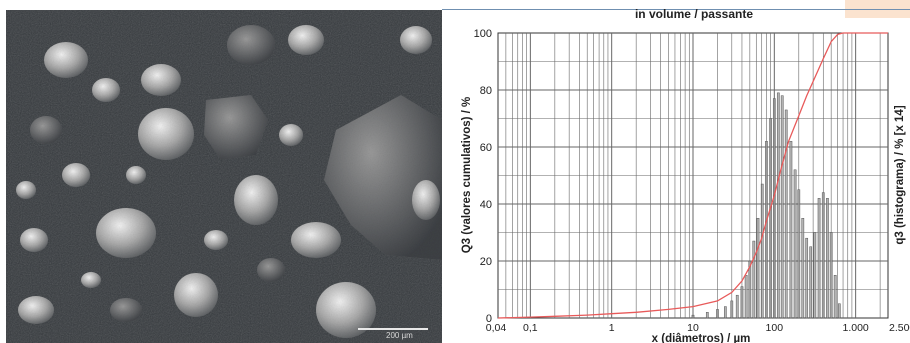 This screenshot has width=910, height=343. I want to click on x-tick-label: 2.500, so click(899, 328).